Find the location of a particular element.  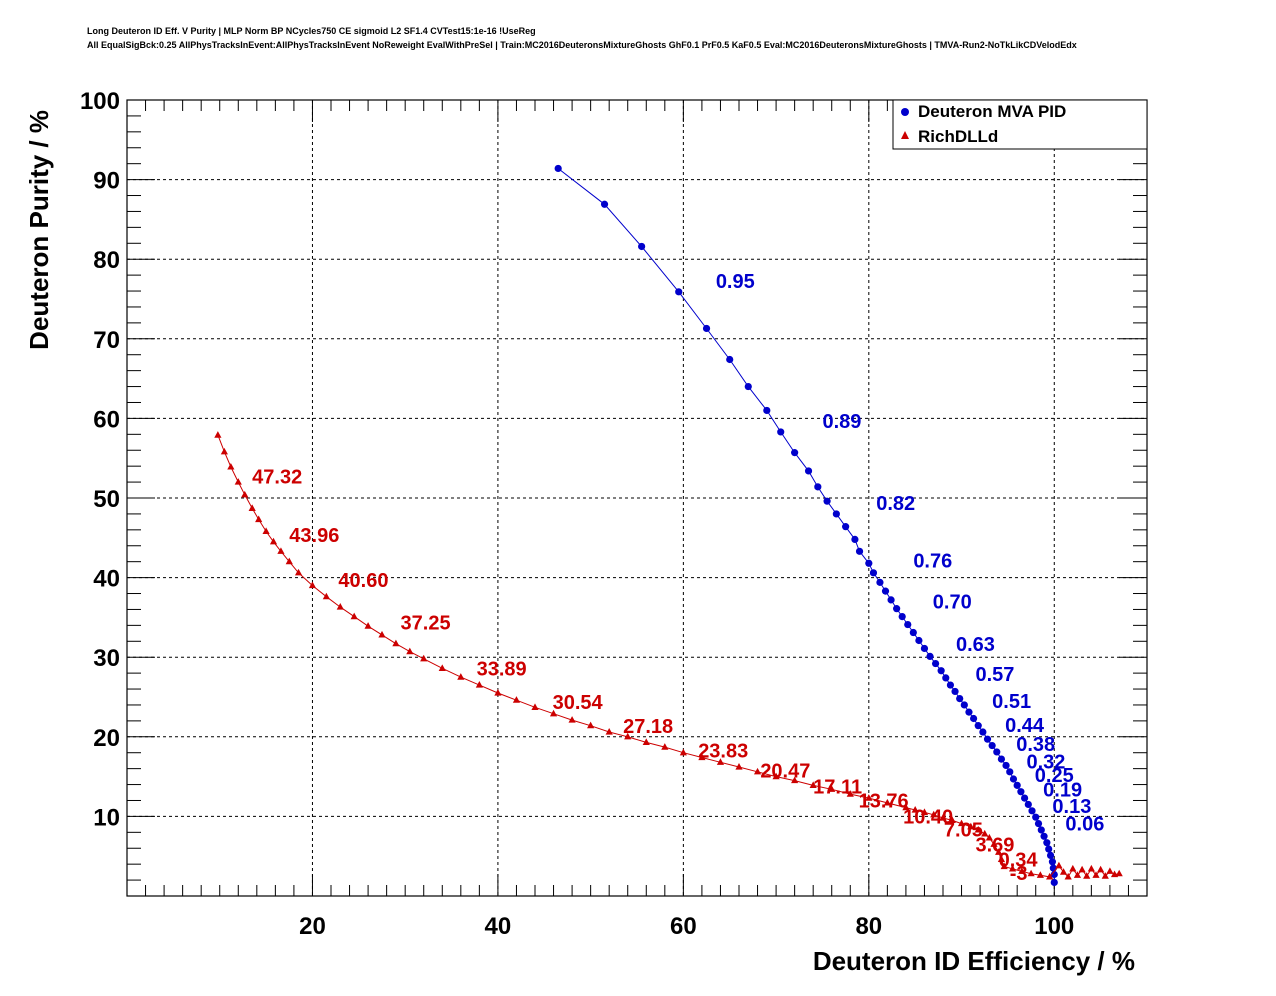

y-tick-label: 80 is located at coordinates (106, 260).